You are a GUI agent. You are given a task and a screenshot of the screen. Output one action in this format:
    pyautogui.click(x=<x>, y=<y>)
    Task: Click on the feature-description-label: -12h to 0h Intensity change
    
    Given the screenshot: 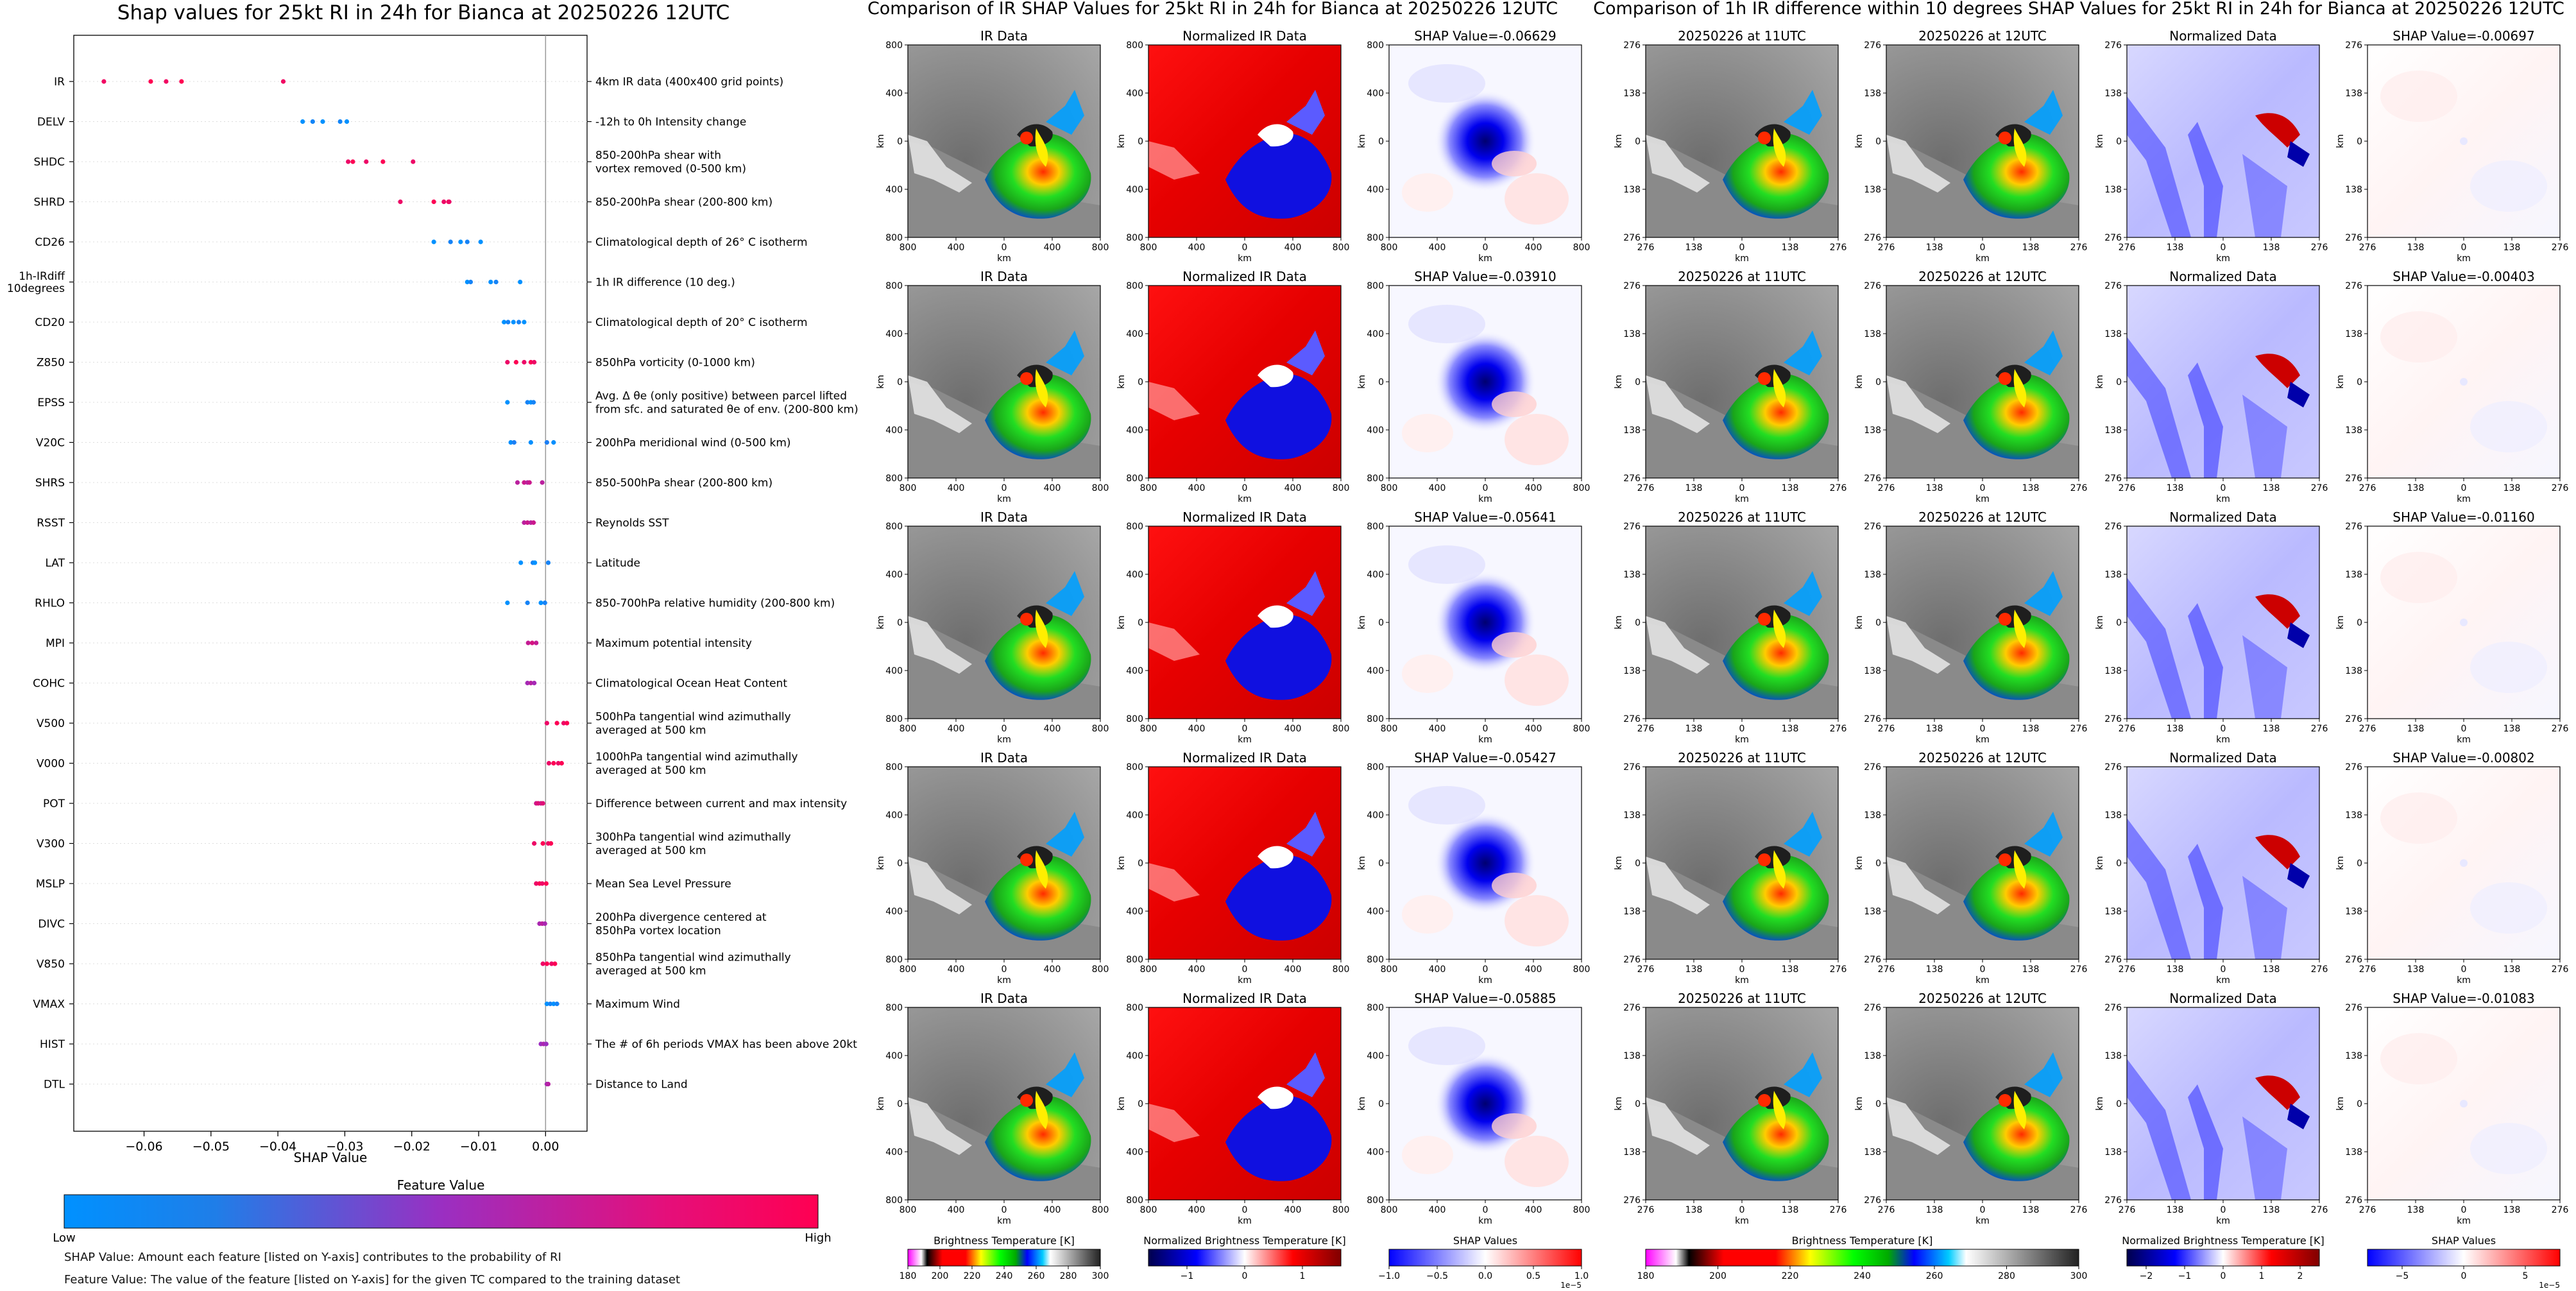 What is the action you would take?
    pyautogui.click(x=671, y=122)
    